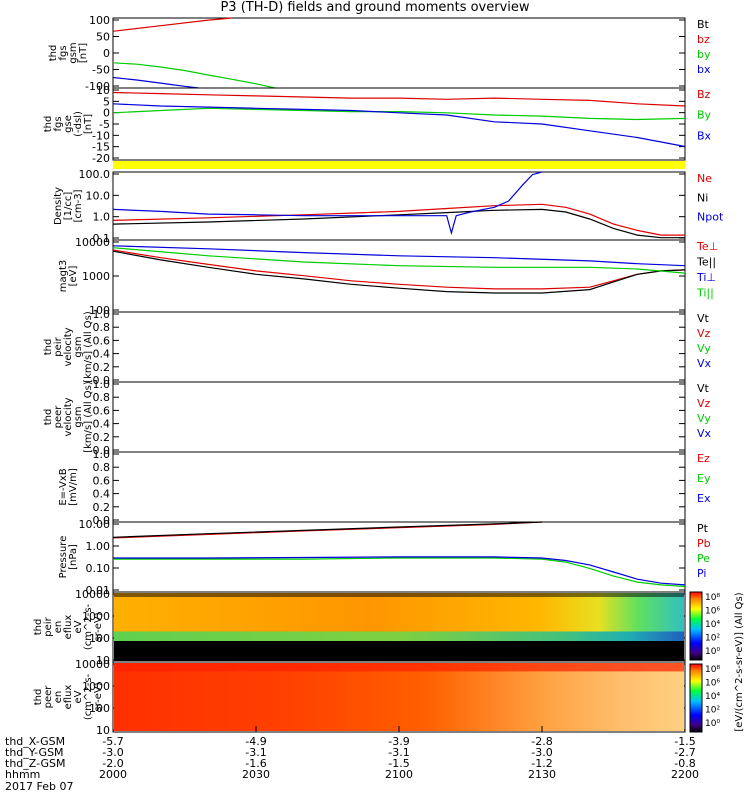  What do you see at coordinates (68, 416) in the screenshot?
I see `y-axis-label-line: velocity` at bounding box center [68, 416].